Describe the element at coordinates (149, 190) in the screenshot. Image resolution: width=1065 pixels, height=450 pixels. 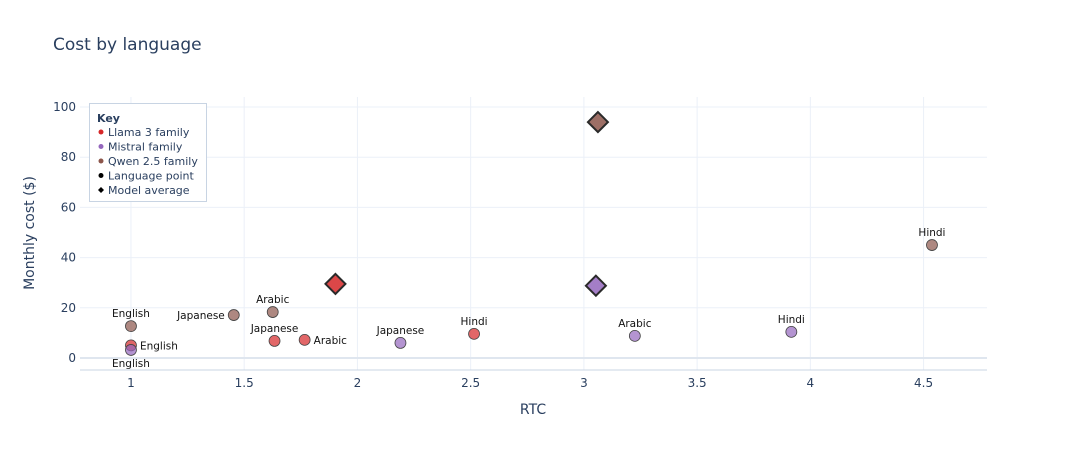
I see `legend-entry-label: Model average` at that location.